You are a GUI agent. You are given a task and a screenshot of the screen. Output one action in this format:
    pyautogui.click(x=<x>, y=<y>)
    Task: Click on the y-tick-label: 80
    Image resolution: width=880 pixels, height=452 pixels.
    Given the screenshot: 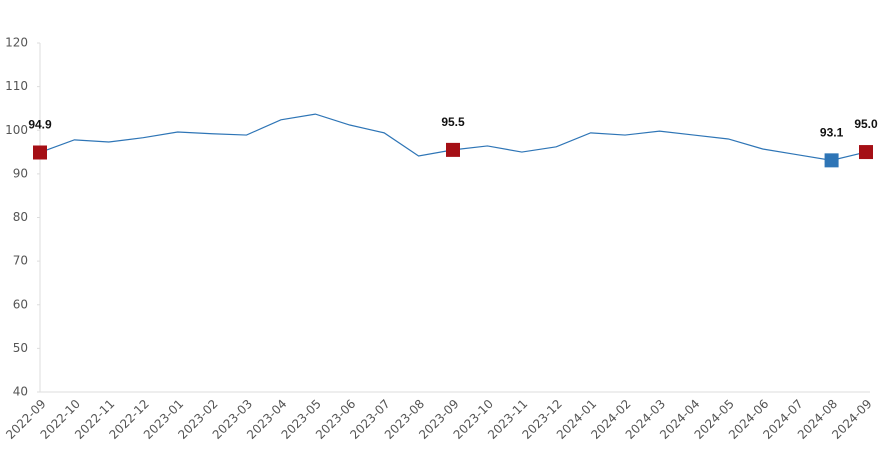 What is the action you would take?
    pyautogui.click(x=20, y=217)
    